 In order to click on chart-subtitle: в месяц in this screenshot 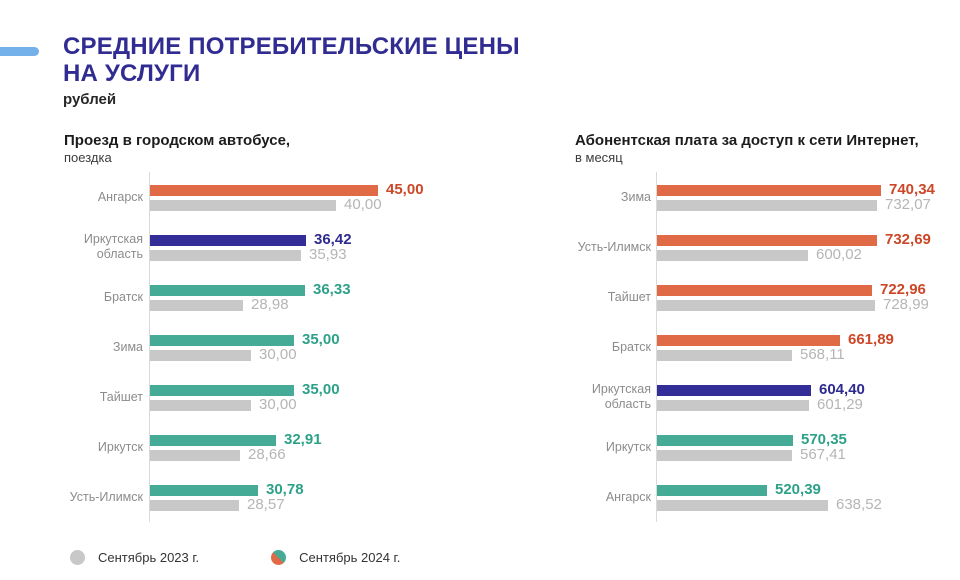, I will do `click(599, 157)`.